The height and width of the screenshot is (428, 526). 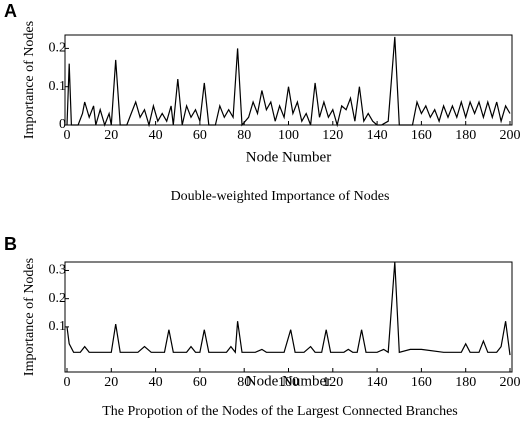 I want to click on y-tick-label: 0.3, so click(x=58, y=270).